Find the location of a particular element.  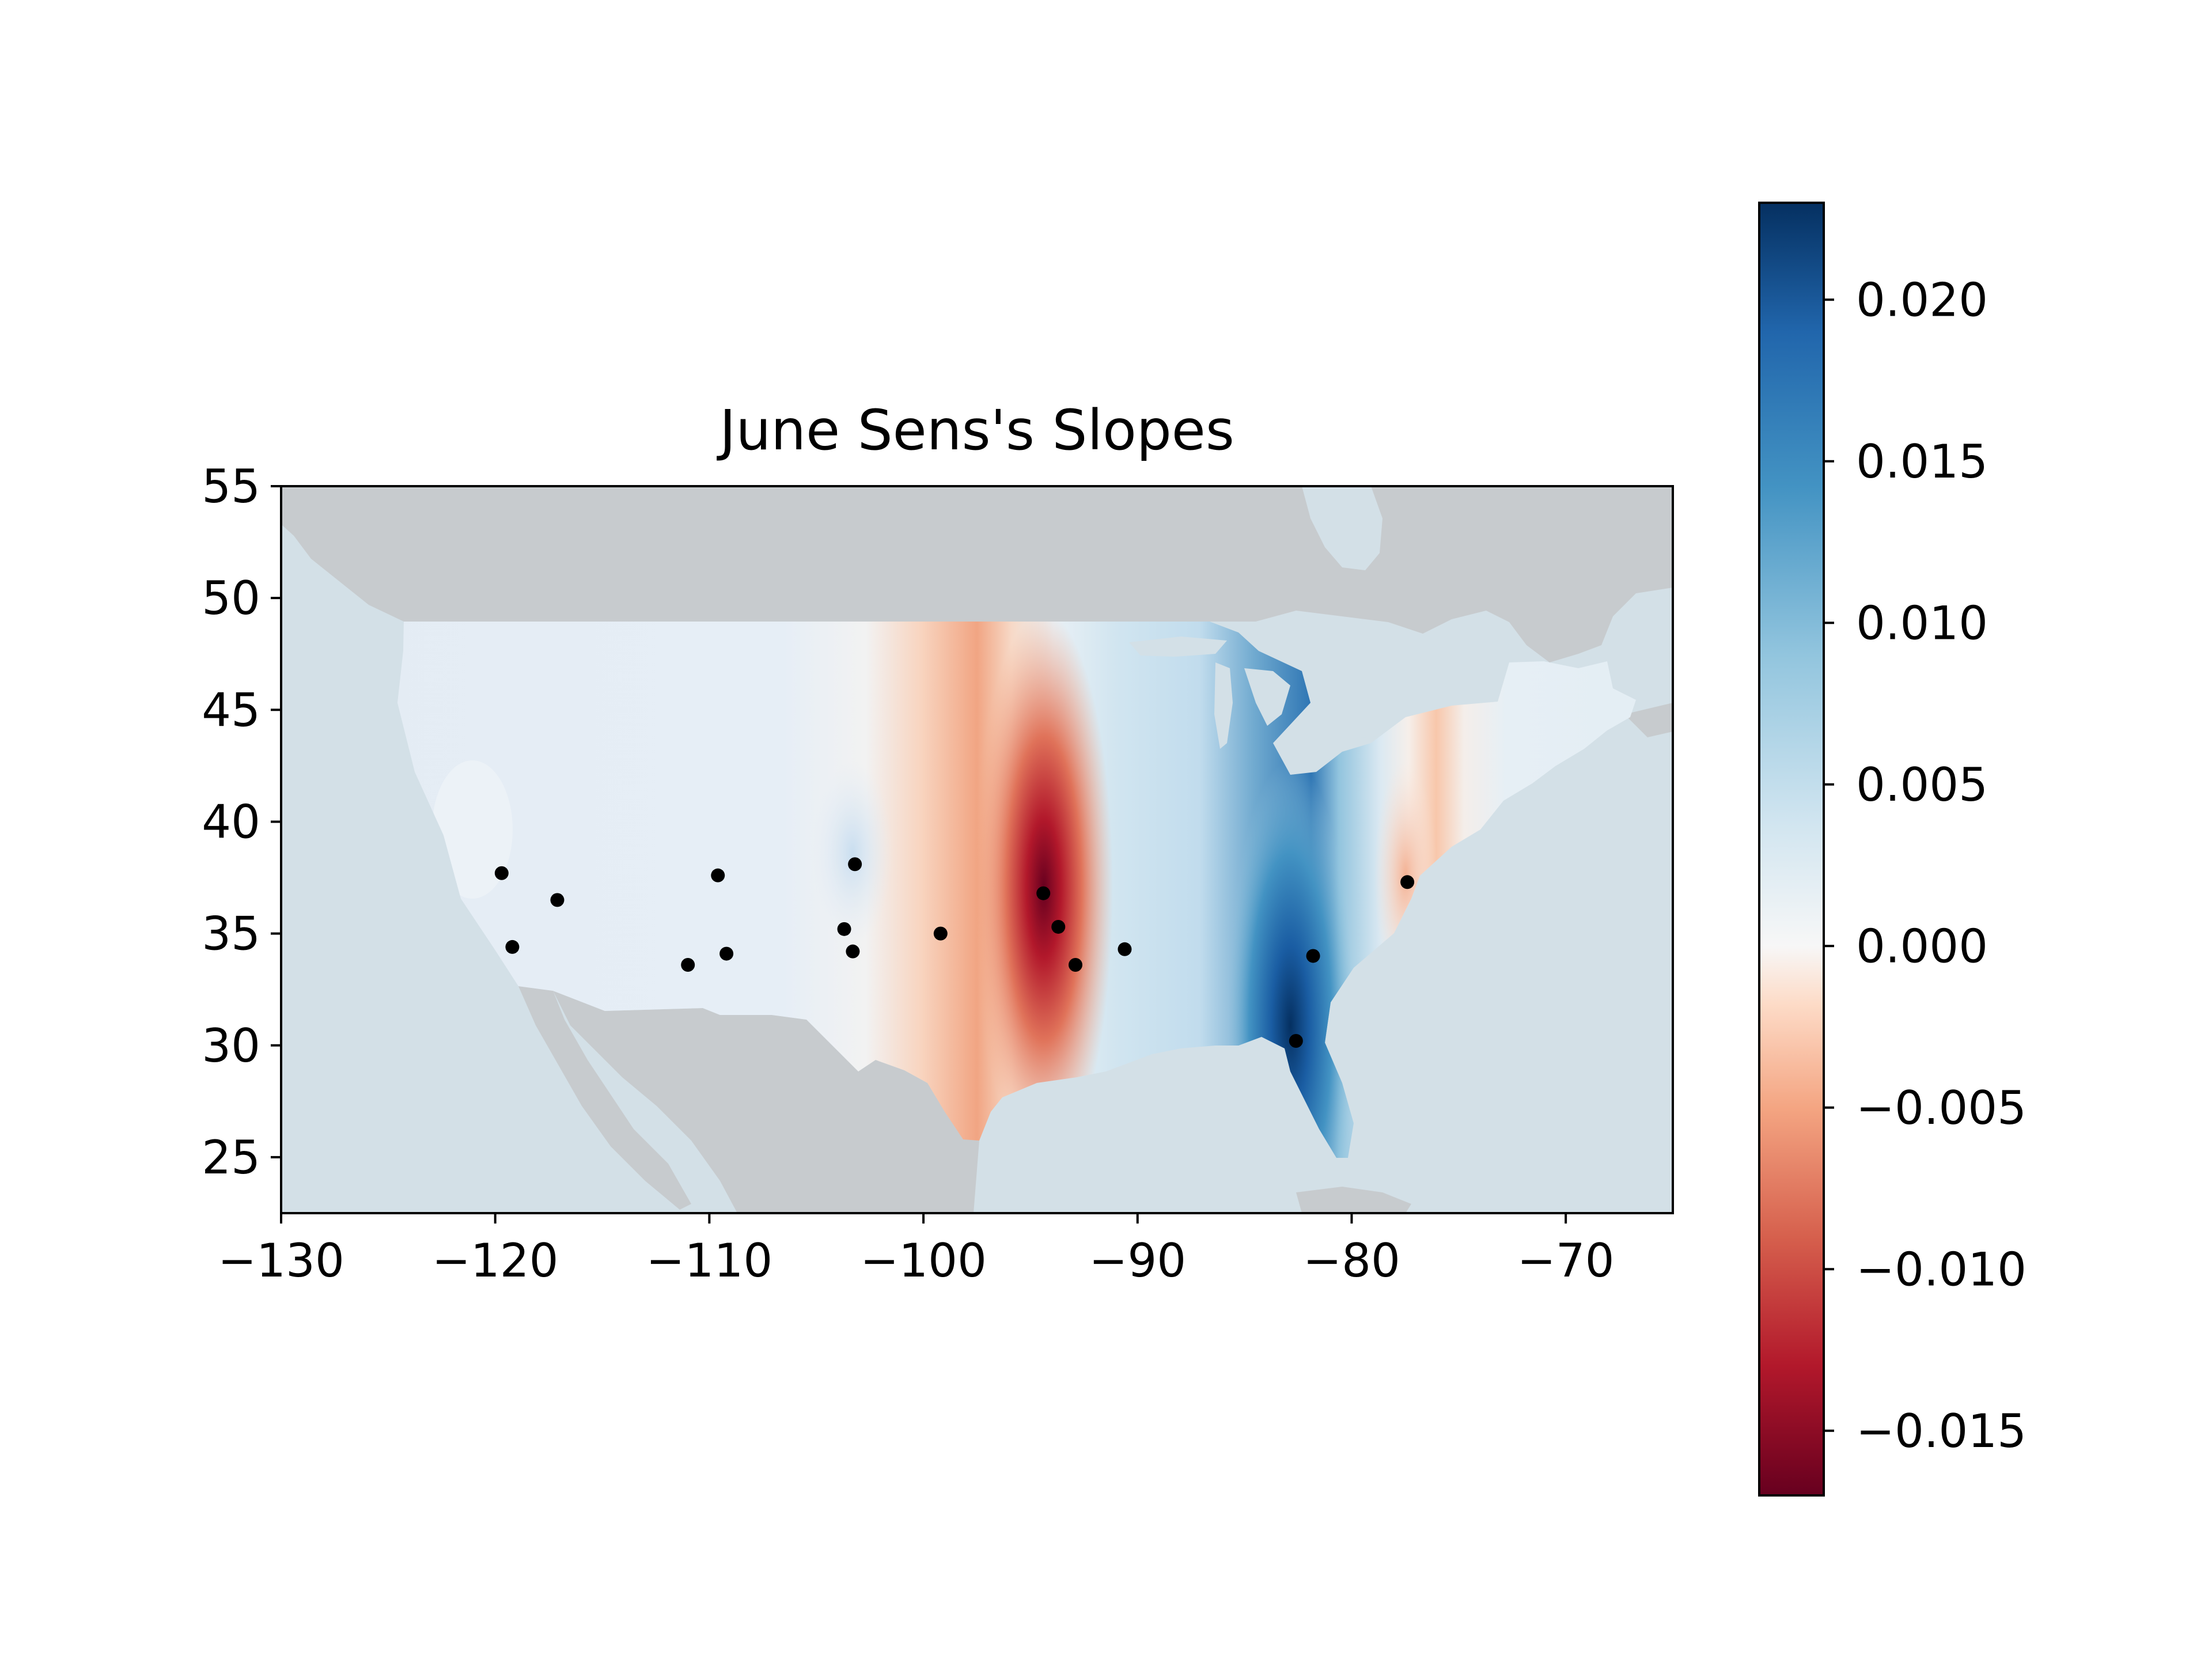

y-tick-label: 35 is located at coordinates (231, 934).